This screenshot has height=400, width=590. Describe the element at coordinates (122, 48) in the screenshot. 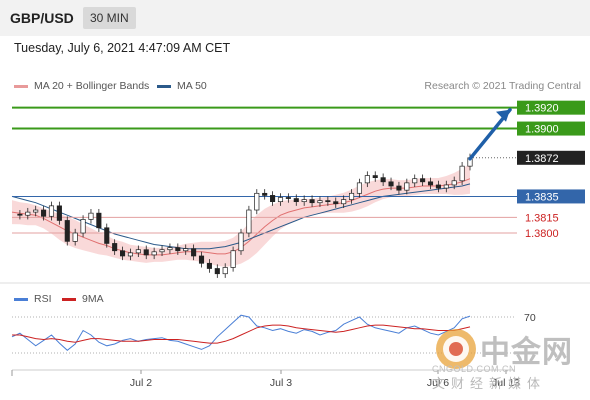

I see `timestamp: Tuesday, July 6, 2021 4:47:09 AM CET` at that location.